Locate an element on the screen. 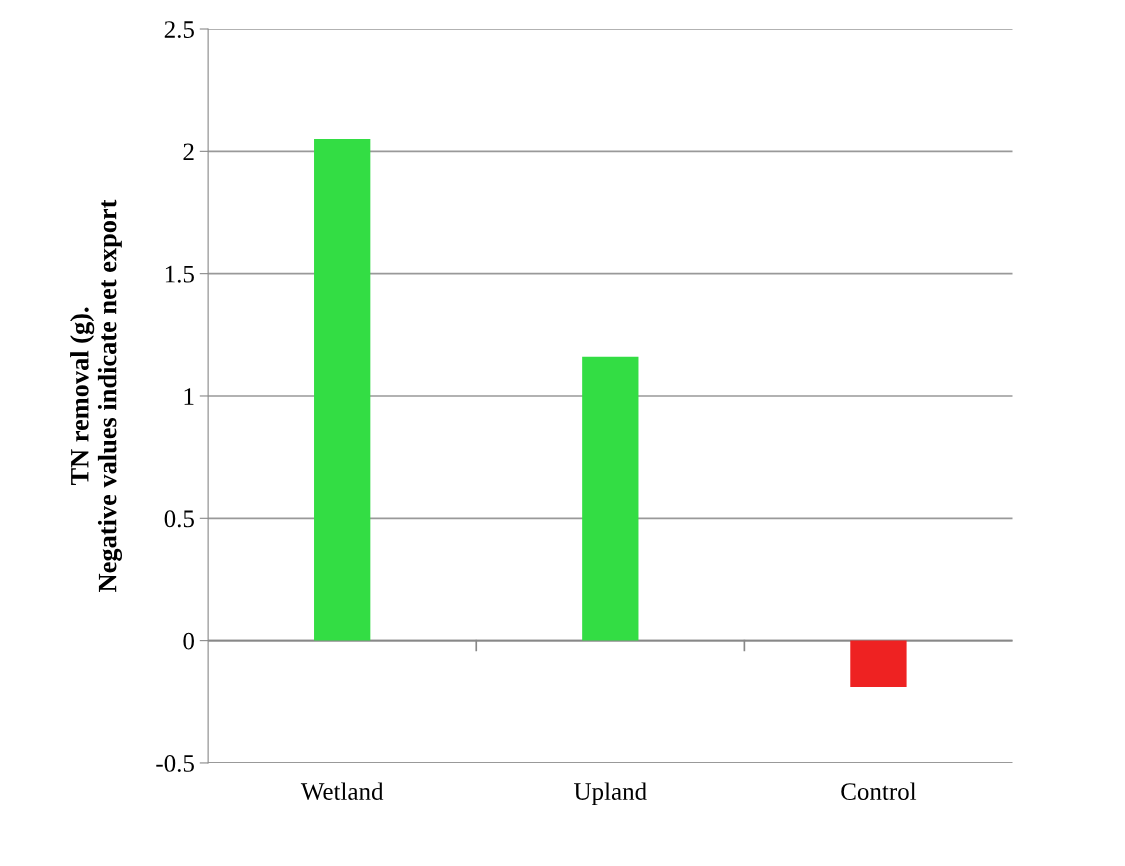  y-tick-label: 0 is located at coordinates (188, 641).